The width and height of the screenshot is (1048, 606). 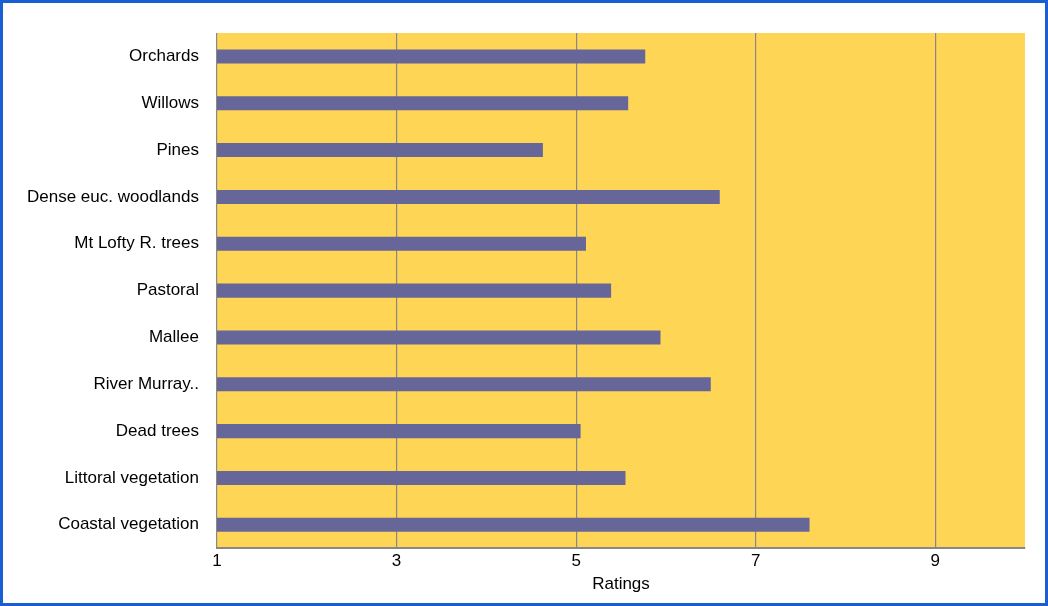 I want to click on y-tick-label: Dead trees, so click(x=157, y=430).